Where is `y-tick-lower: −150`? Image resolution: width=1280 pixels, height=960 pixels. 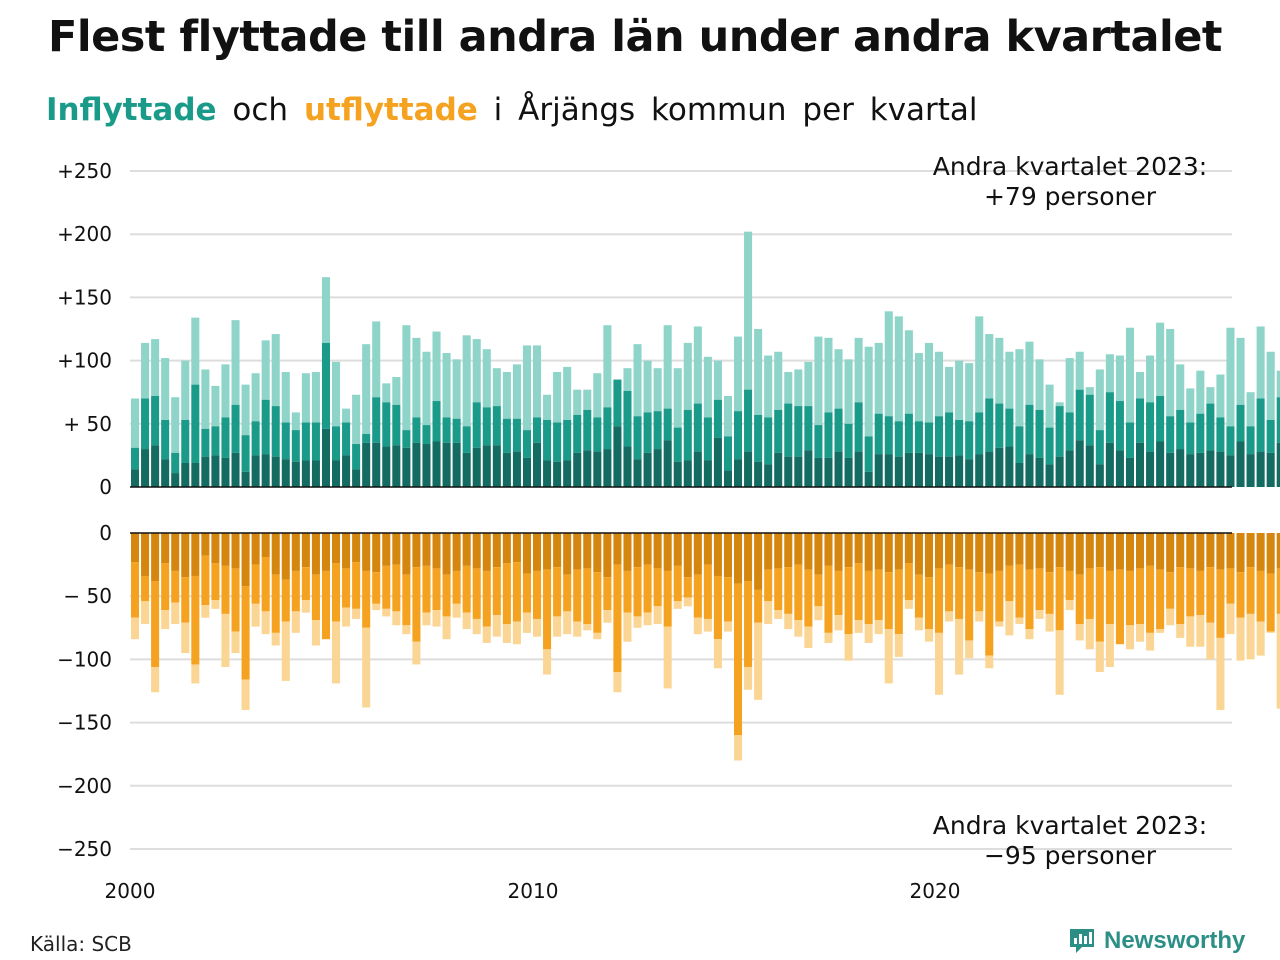 y-tick-lower: −150 is located at coordinates (84, 723).